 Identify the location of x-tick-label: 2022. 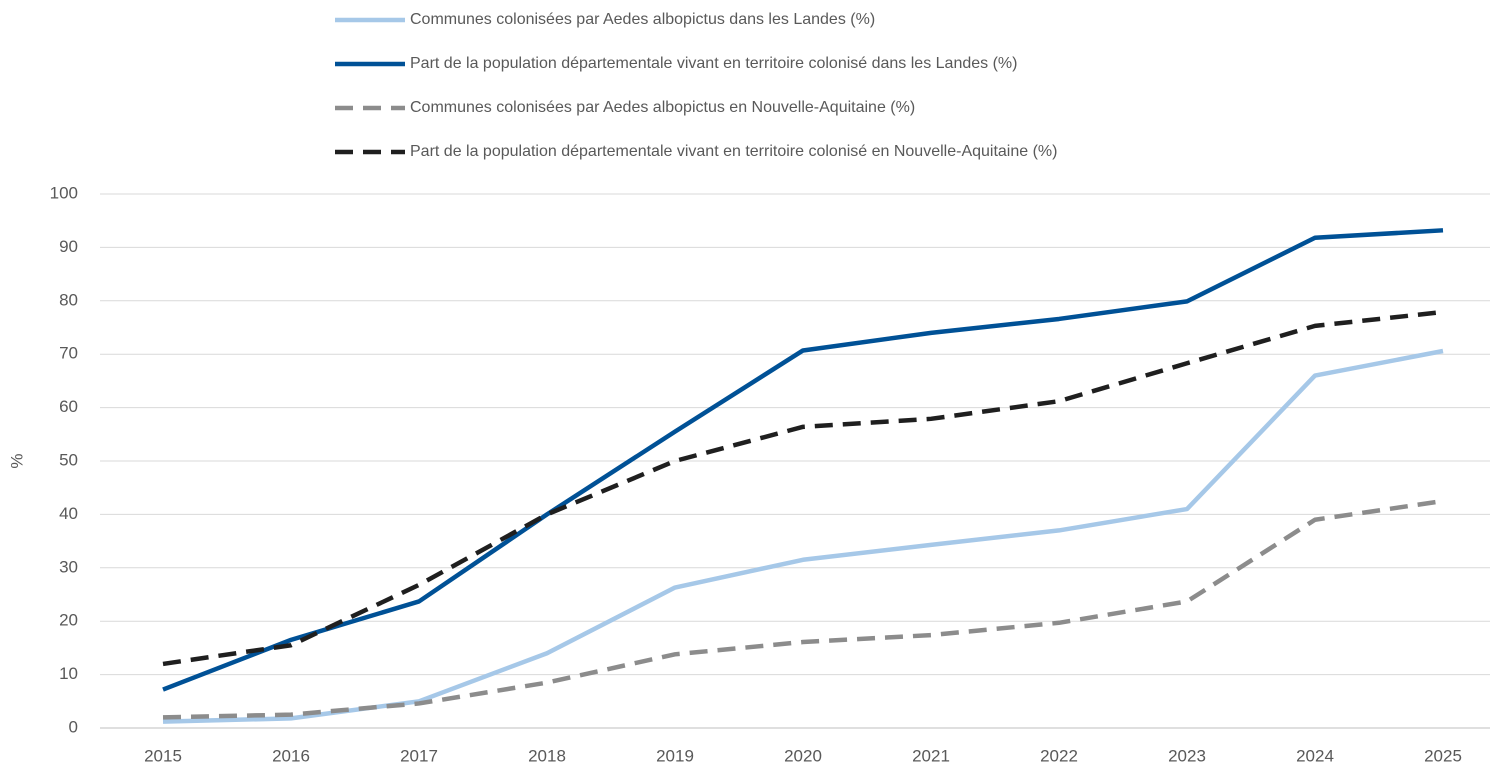
(1059, 755).